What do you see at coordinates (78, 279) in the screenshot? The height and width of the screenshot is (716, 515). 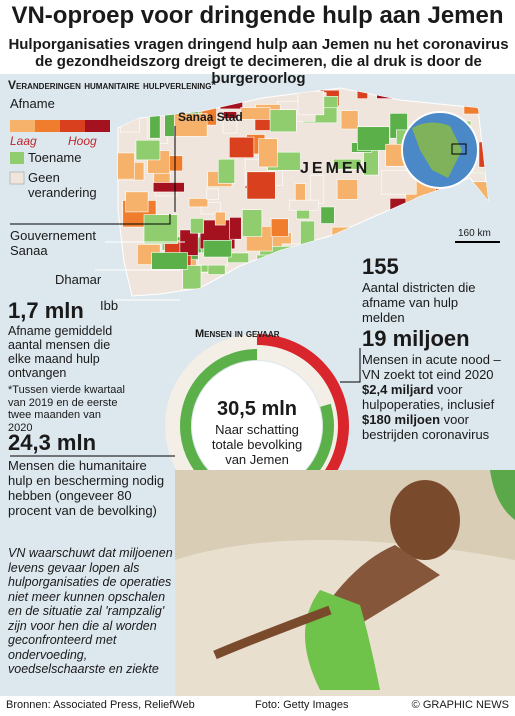 I see `place-label: Dhamar` at bounding box center [78, 279].